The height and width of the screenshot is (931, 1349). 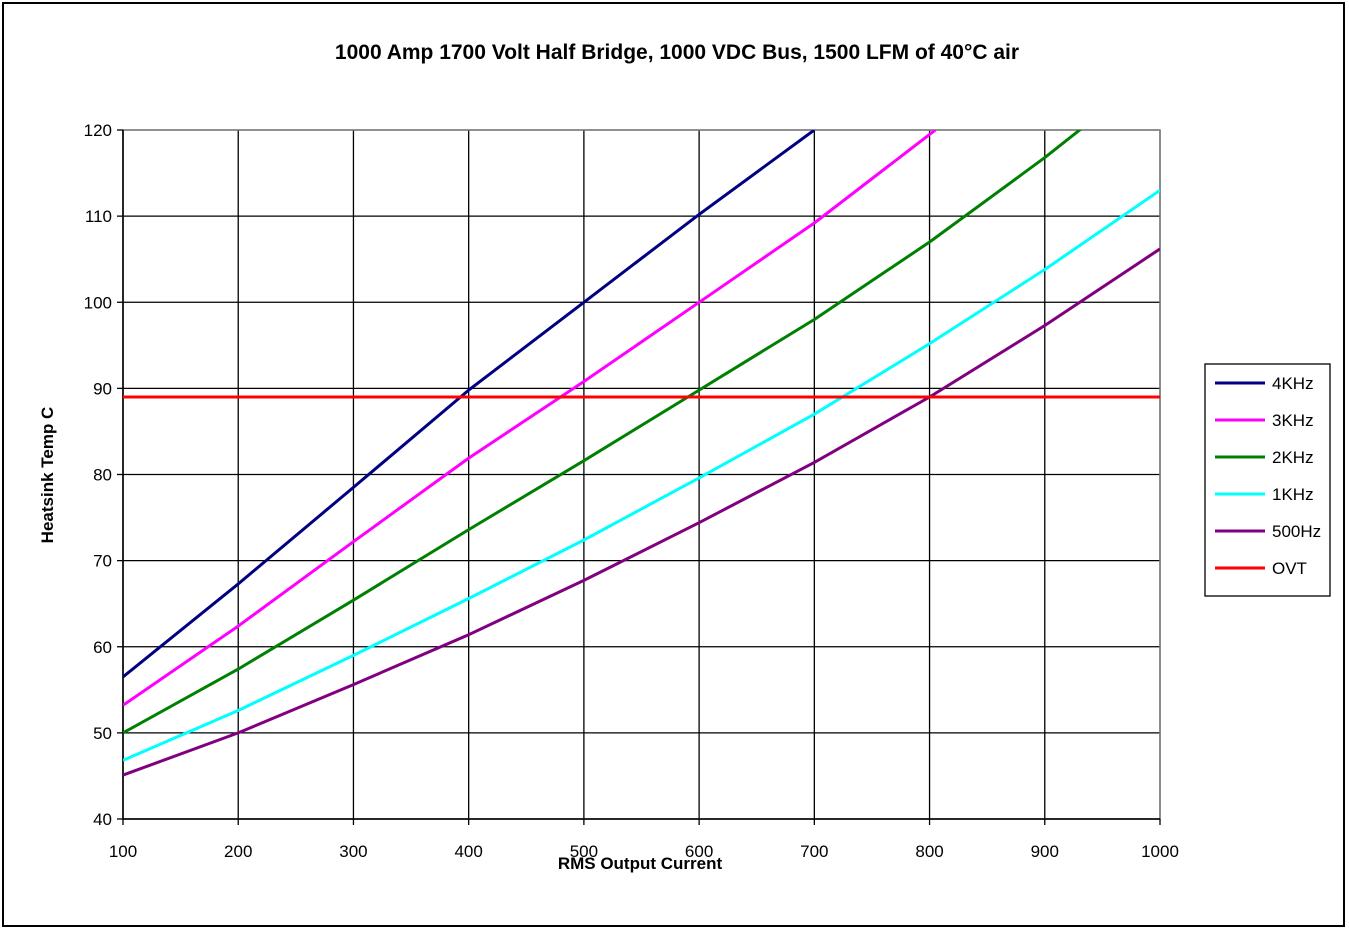 What do you see at coordinates (1045, 851) in the screenshot?
I see `x-tick-label: 900` at bounding box center [1045, 851].